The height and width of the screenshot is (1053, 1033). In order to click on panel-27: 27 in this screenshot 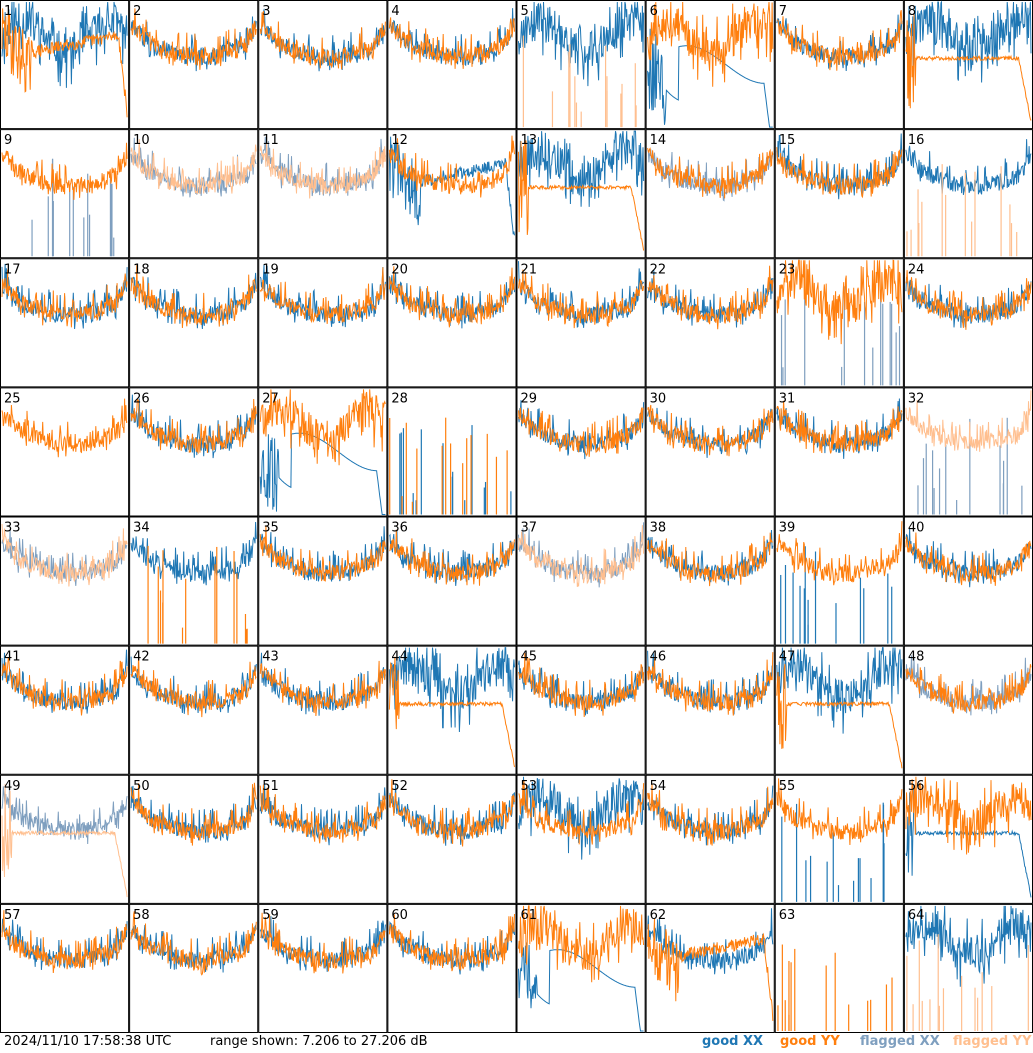, I will do `click(323, 452)`.